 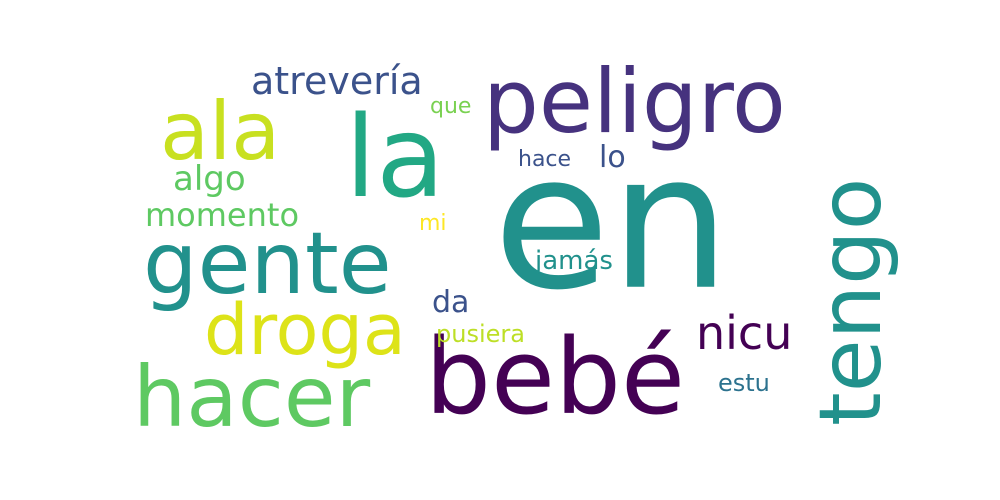 What do you see at coordinates (252, 397) in the screenshot?
I see `word-hacer: hacer` at bounding box center [252, 397].